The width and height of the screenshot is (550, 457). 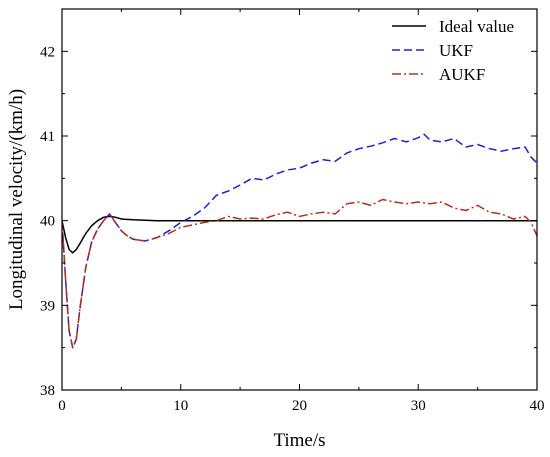 I want to click on x-tick-label: 0, so click(x=62, y=406).